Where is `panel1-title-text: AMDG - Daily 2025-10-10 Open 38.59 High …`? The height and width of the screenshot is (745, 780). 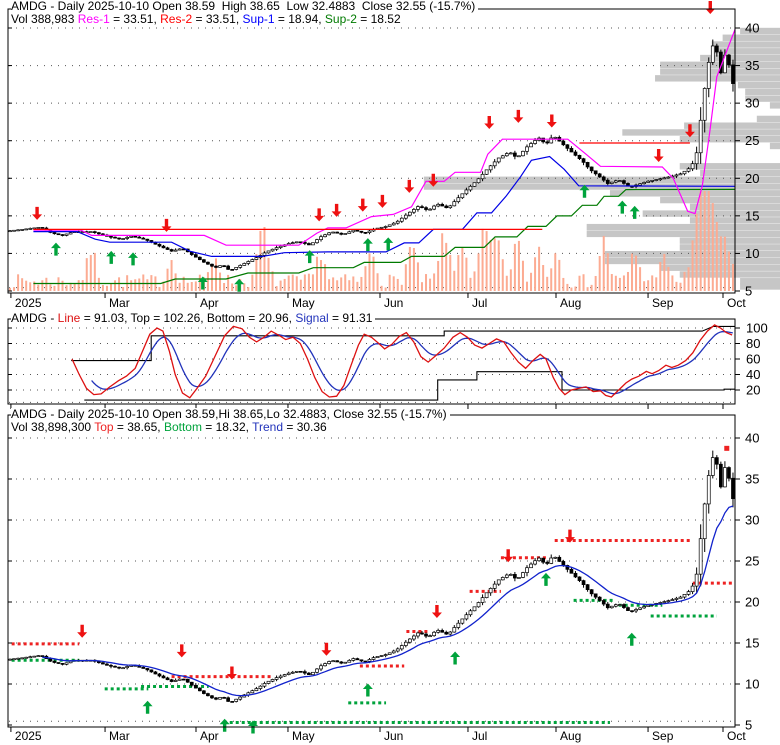 panel1-title-text: AMDG - Daily 2025-10-10 Open 38.59 High … is located at coordinates (243, 6).